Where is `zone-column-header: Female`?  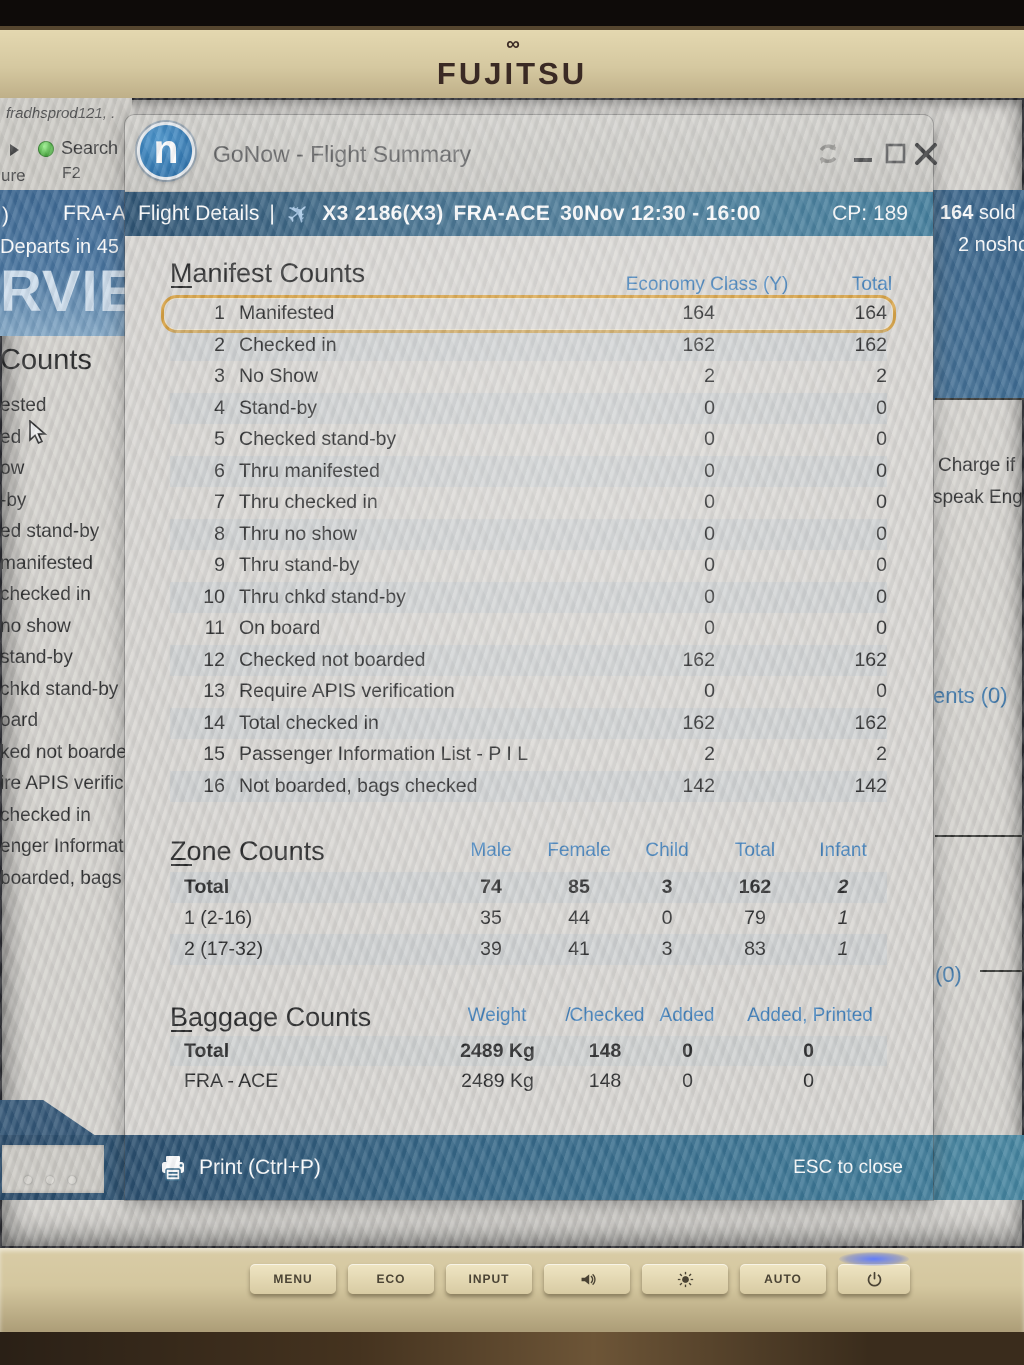 zone-column-header: Female is located at coordinates (579, 850).